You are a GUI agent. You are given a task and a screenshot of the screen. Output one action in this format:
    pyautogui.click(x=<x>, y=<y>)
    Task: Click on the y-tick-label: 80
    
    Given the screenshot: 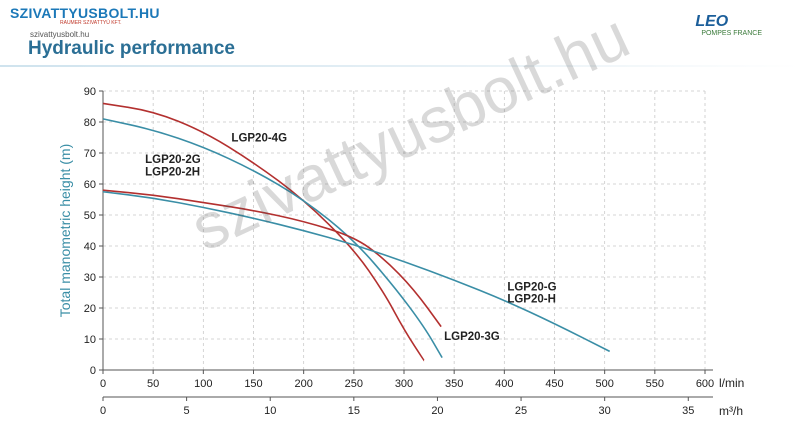 What is the action you would take?
    pyautogui.click(x=90, y=123)
    